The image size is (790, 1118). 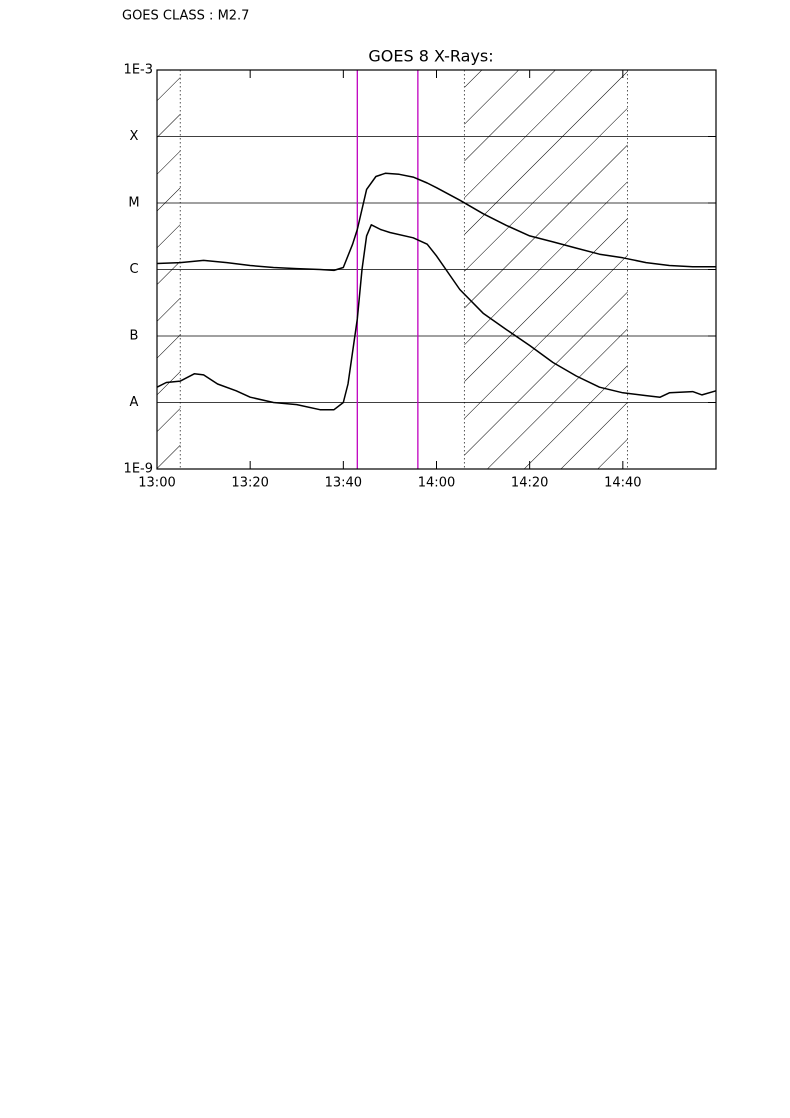 What do you see at coordinates (138, 469) in the screenshot?
I see `y-tick-label: 1E-9` at bounding box center [138, 469].